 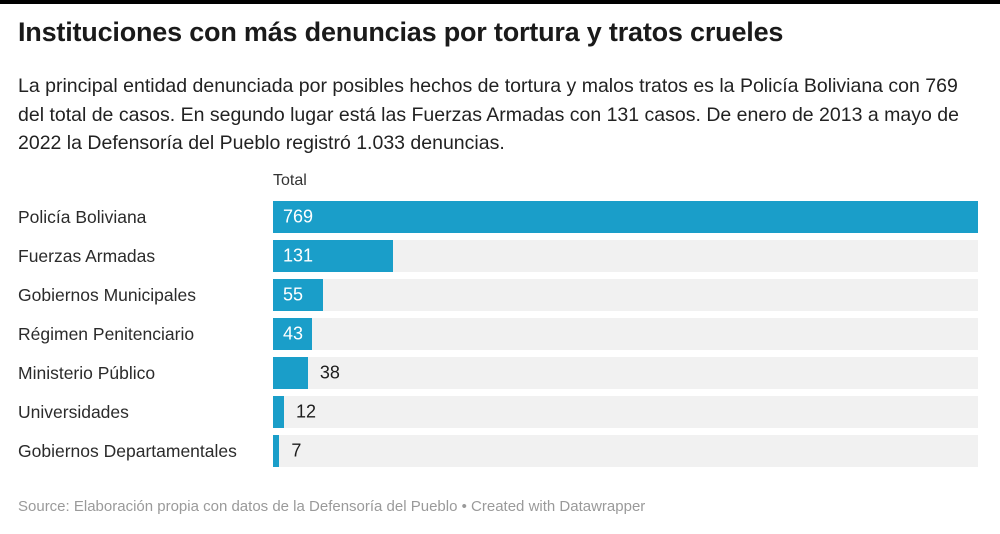 What do you see at coordinates (298, 216) in the screenshot?
I see `bar-value-label: 769` at bounding box center [298, 216].